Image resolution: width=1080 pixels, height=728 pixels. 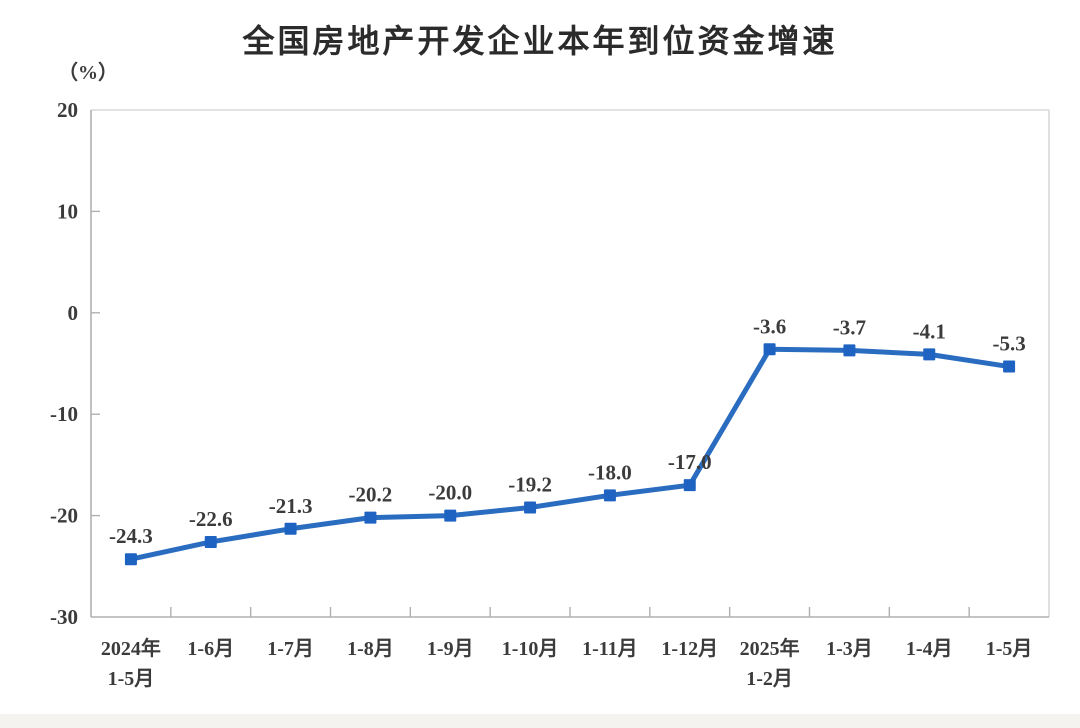 What do you see at coordinates (849, 327) in the screenshot?
I see `data-label: -3.7` at bounding box center [849, 327].